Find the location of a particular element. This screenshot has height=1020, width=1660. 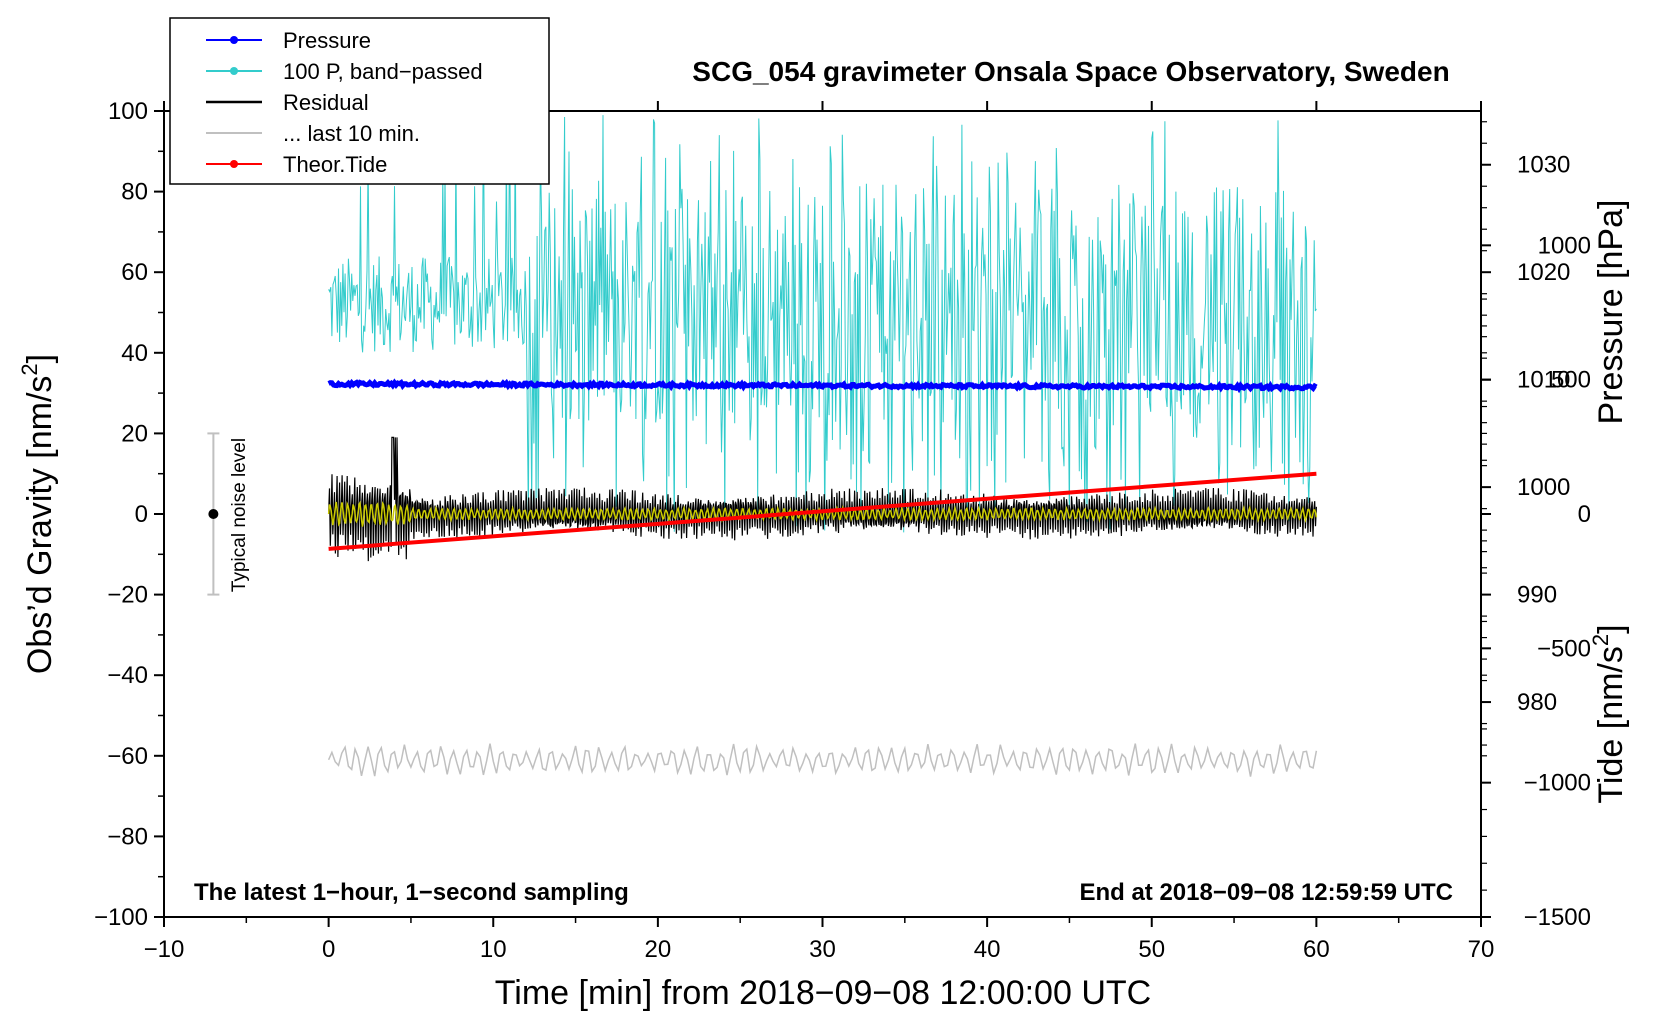

noise-bar-center-dot is located at coordinates (213, 514).